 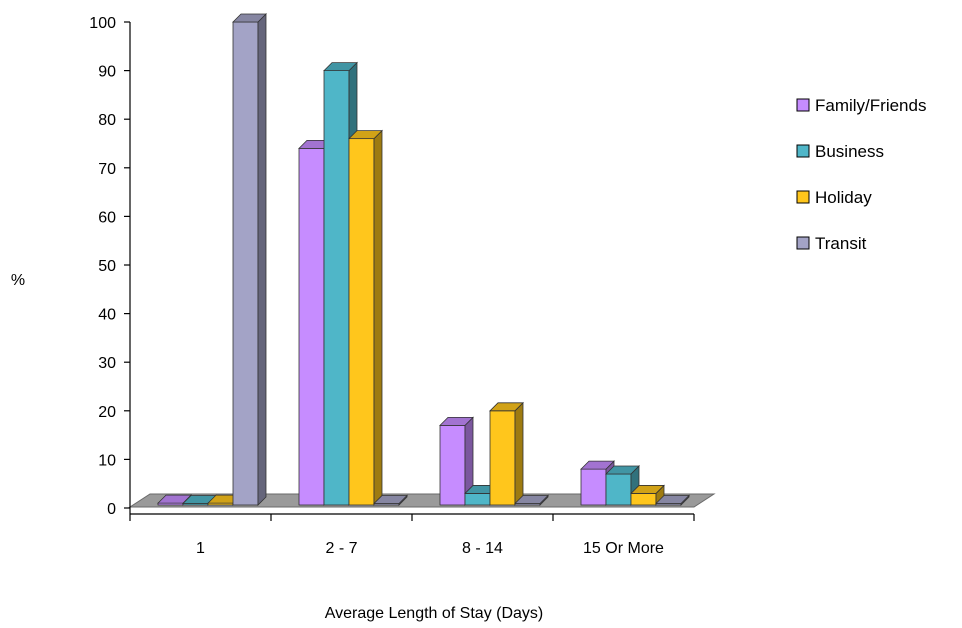 I want to click on y-tick-label: 100, so click(x=102, y=23).